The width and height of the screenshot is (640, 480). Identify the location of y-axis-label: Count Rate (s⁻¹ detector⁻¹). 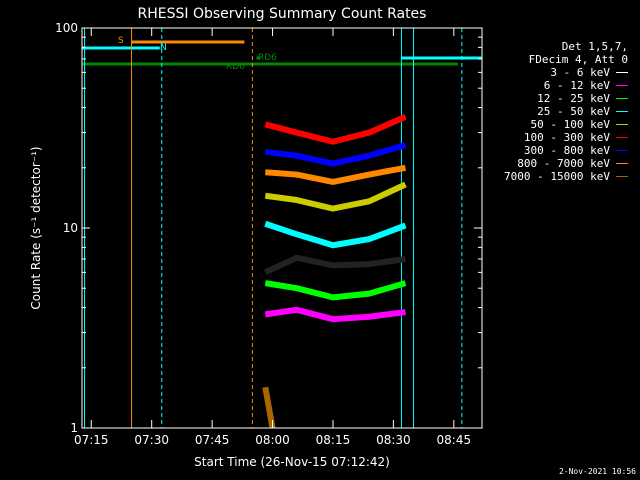
(36, 227).